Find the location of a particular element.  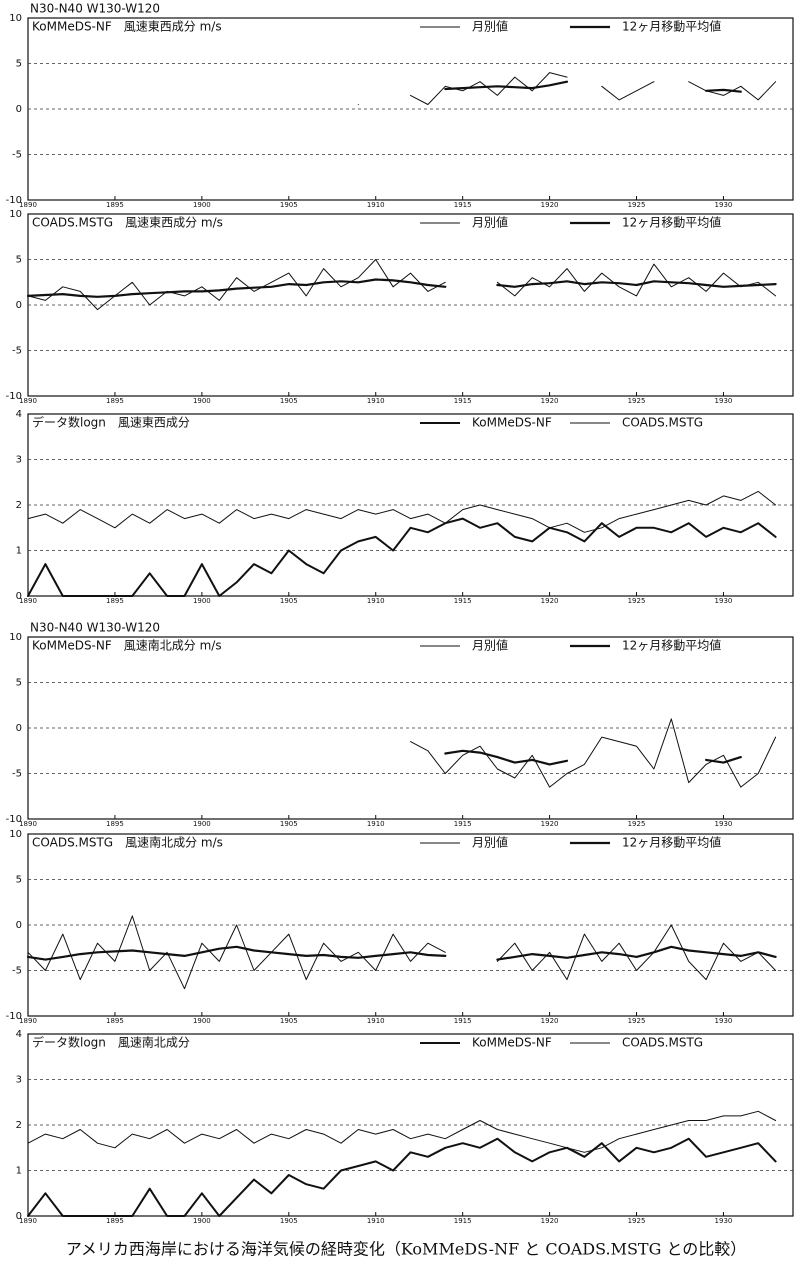

panel-title: データ数logn 風速東西成分 is located at coordinates (111, 422).